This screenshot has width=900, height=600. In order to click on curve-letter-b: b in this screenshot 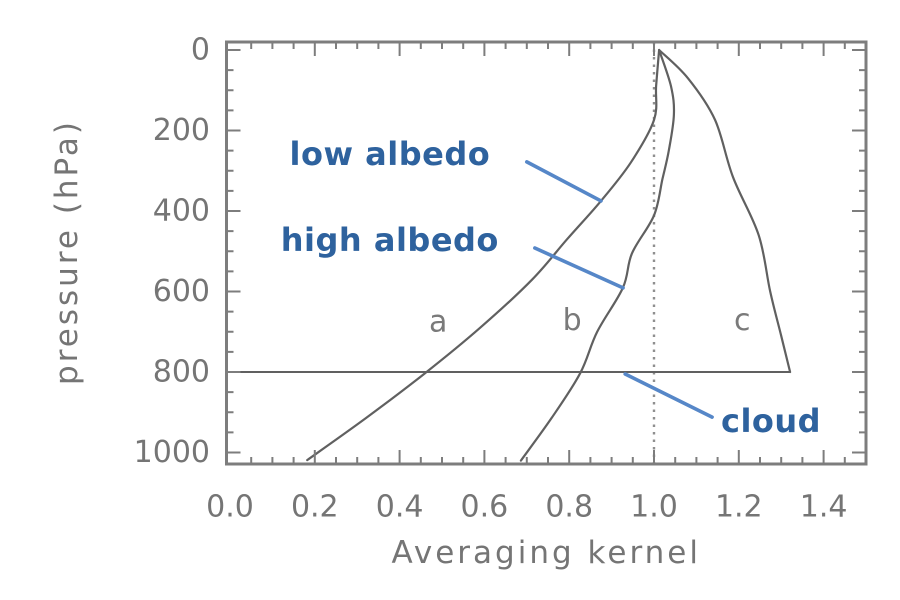, I will do `click(572, 320)`.